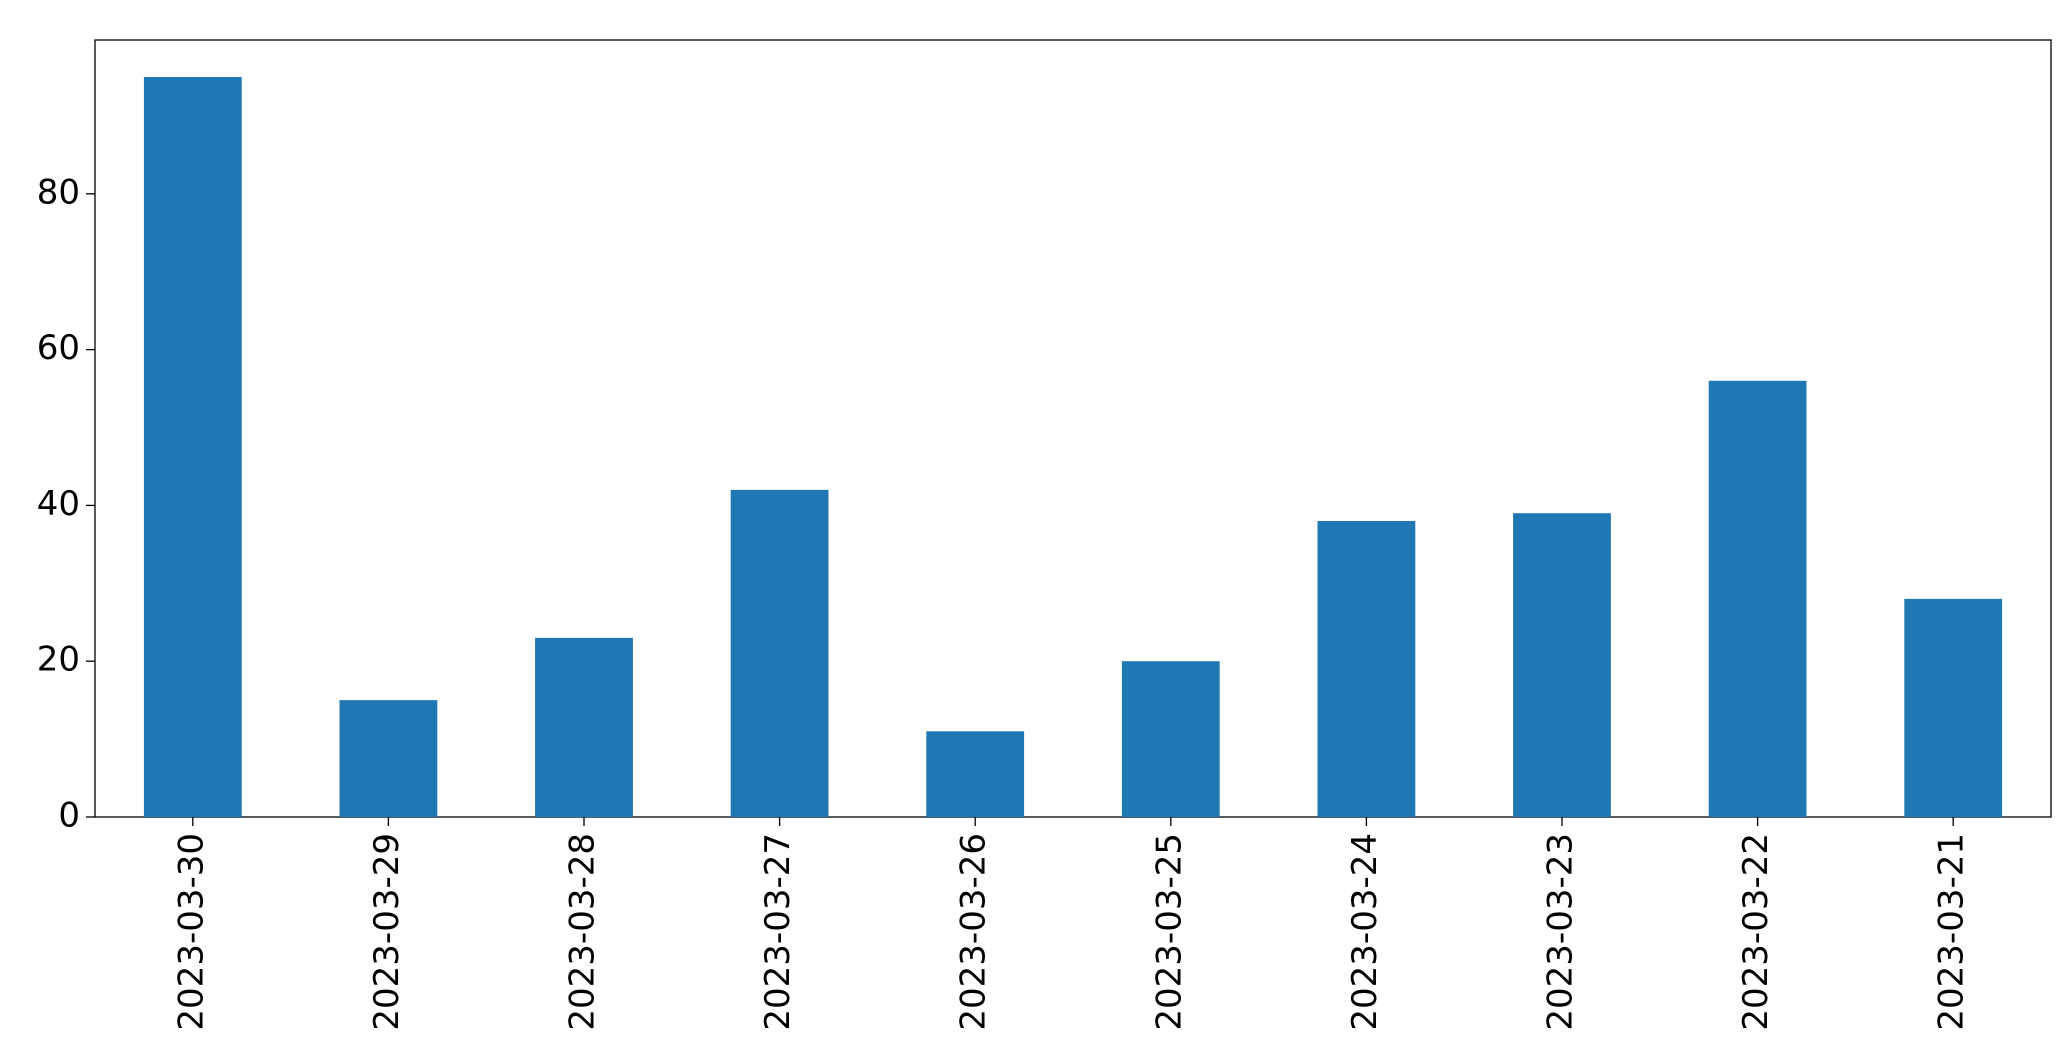  I want to click on y-tick-label: 80, so click(58, 192).